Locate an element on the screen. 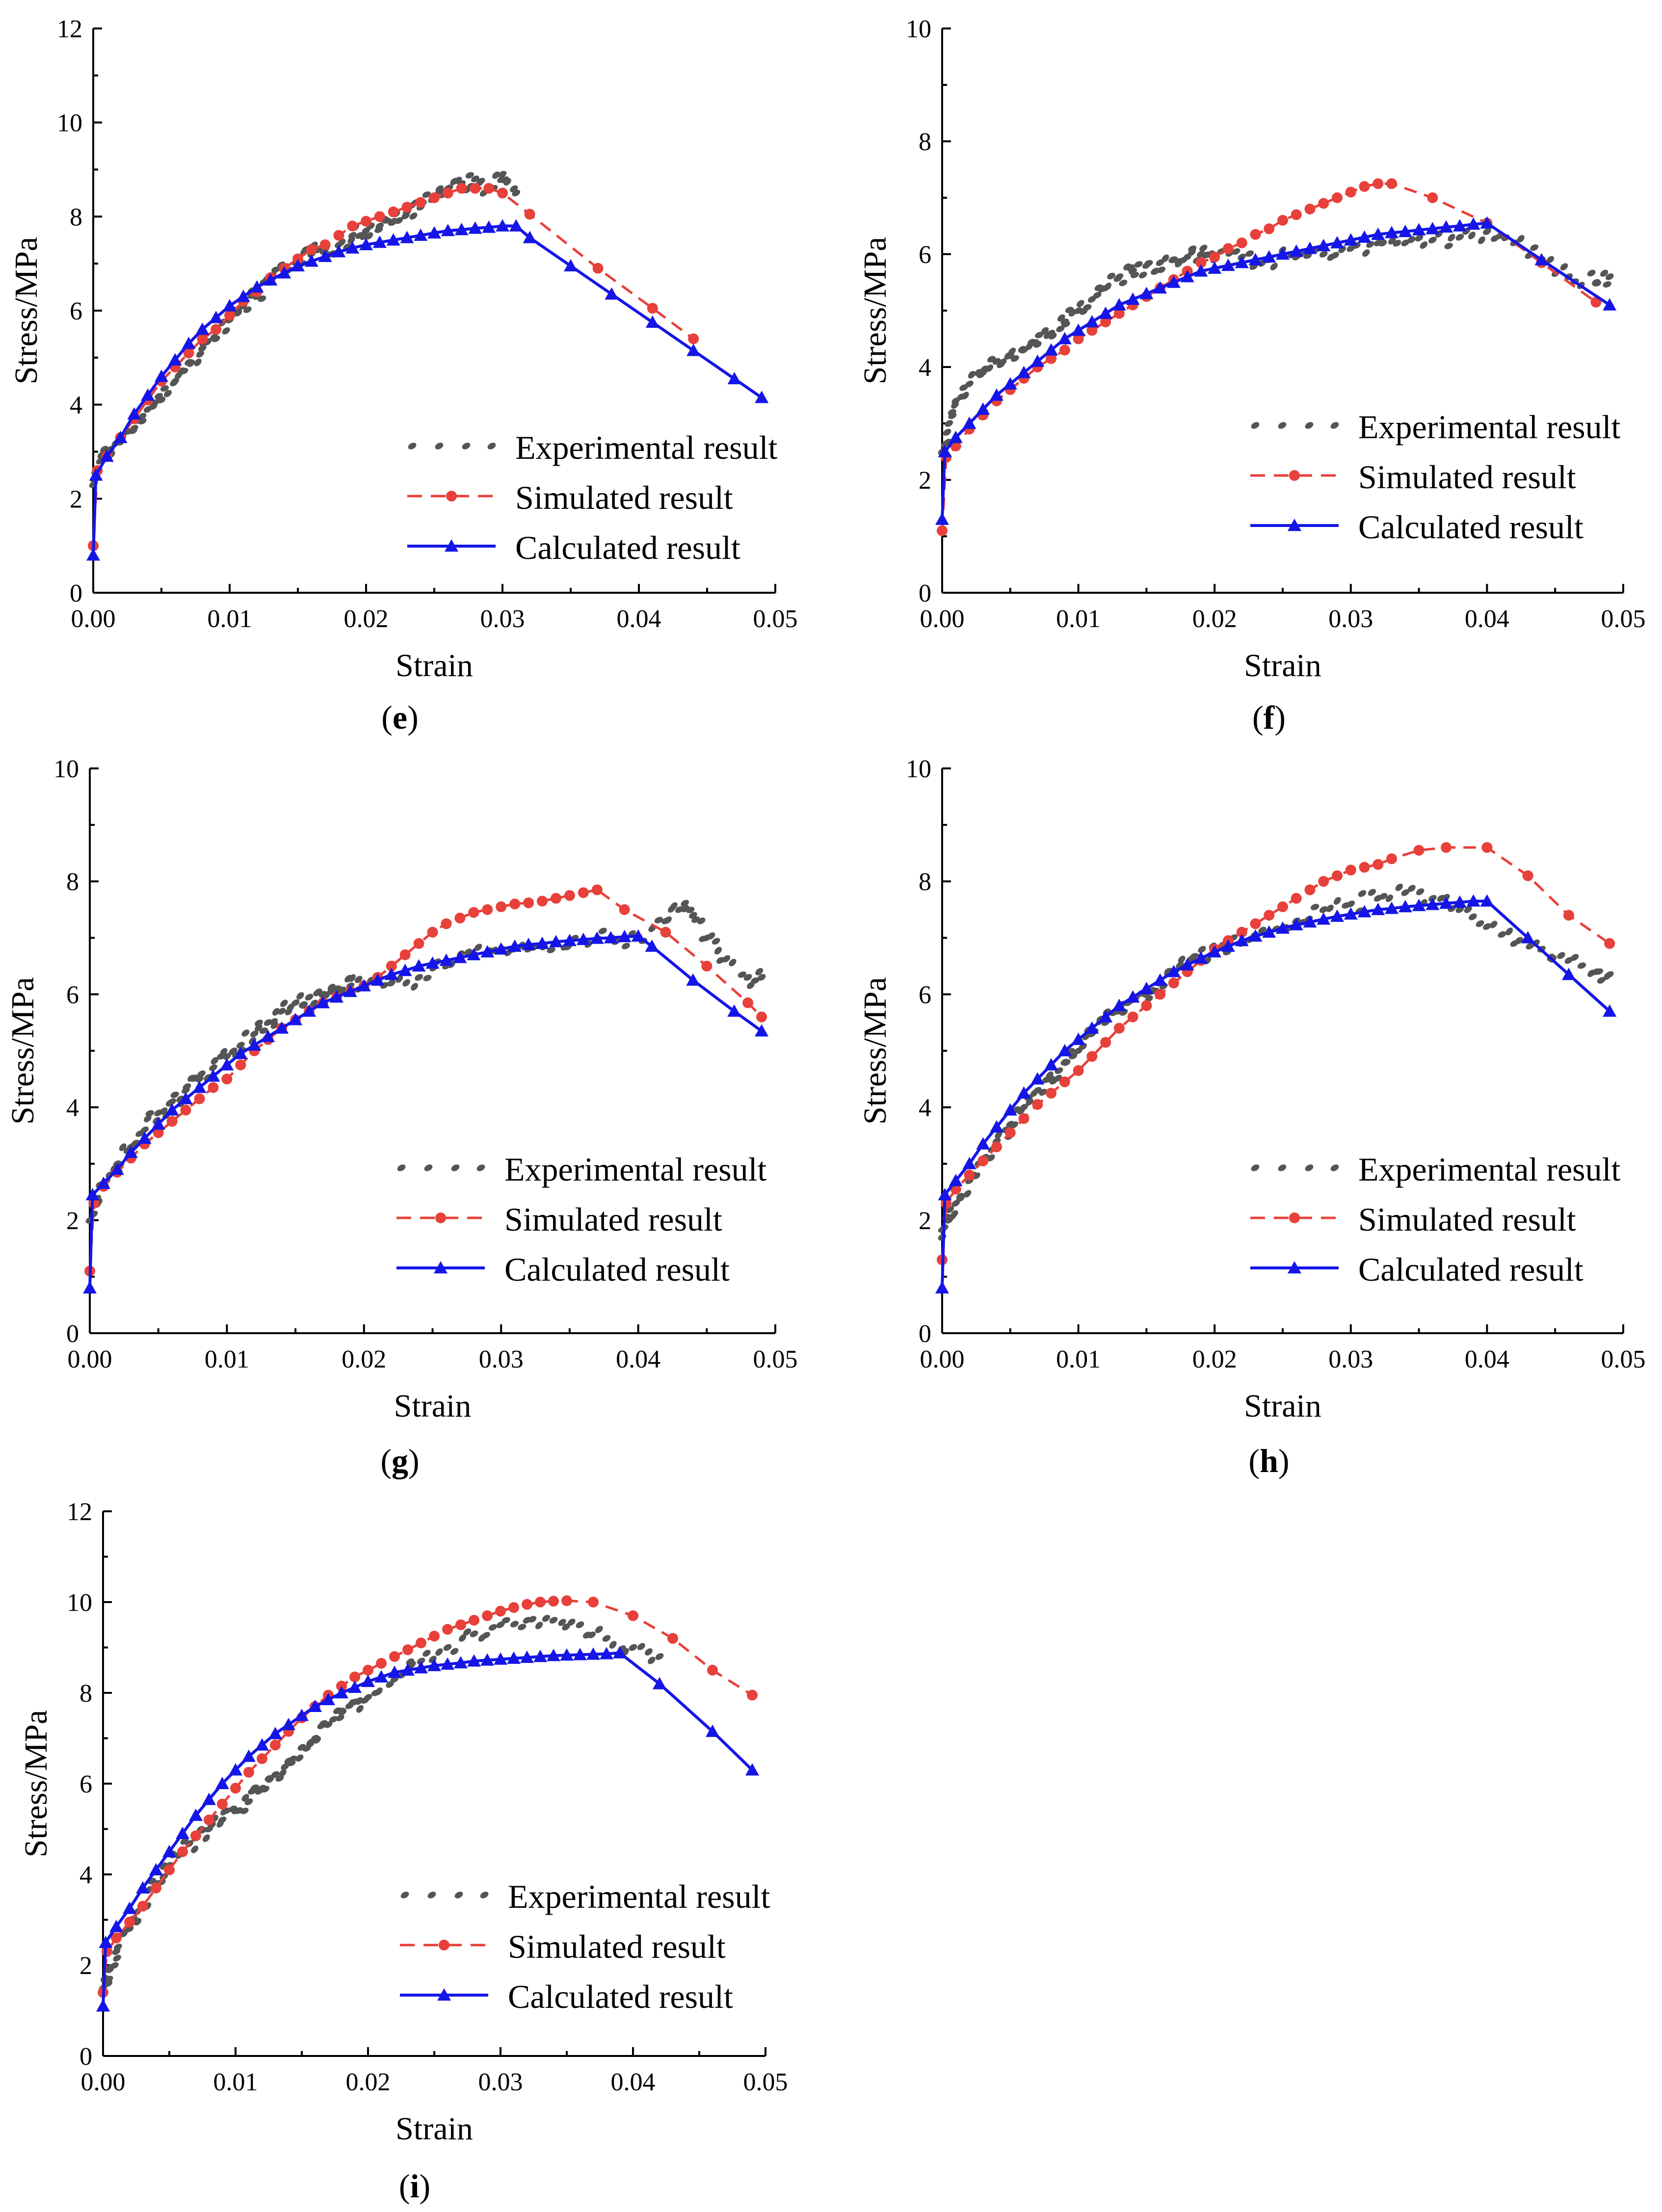 The image size is (1662, 2212). x-tick-label: 0.00 is located at coordinates (94, 619).